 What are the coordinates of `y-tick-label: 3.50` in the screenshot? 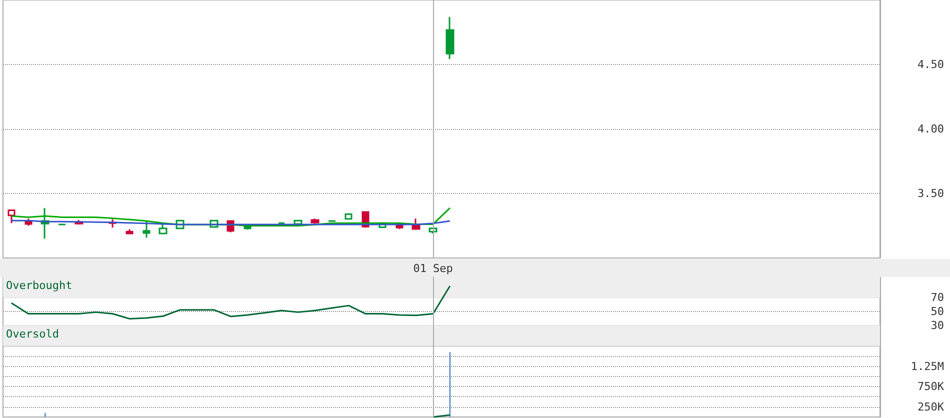 It's located at (931, 193).